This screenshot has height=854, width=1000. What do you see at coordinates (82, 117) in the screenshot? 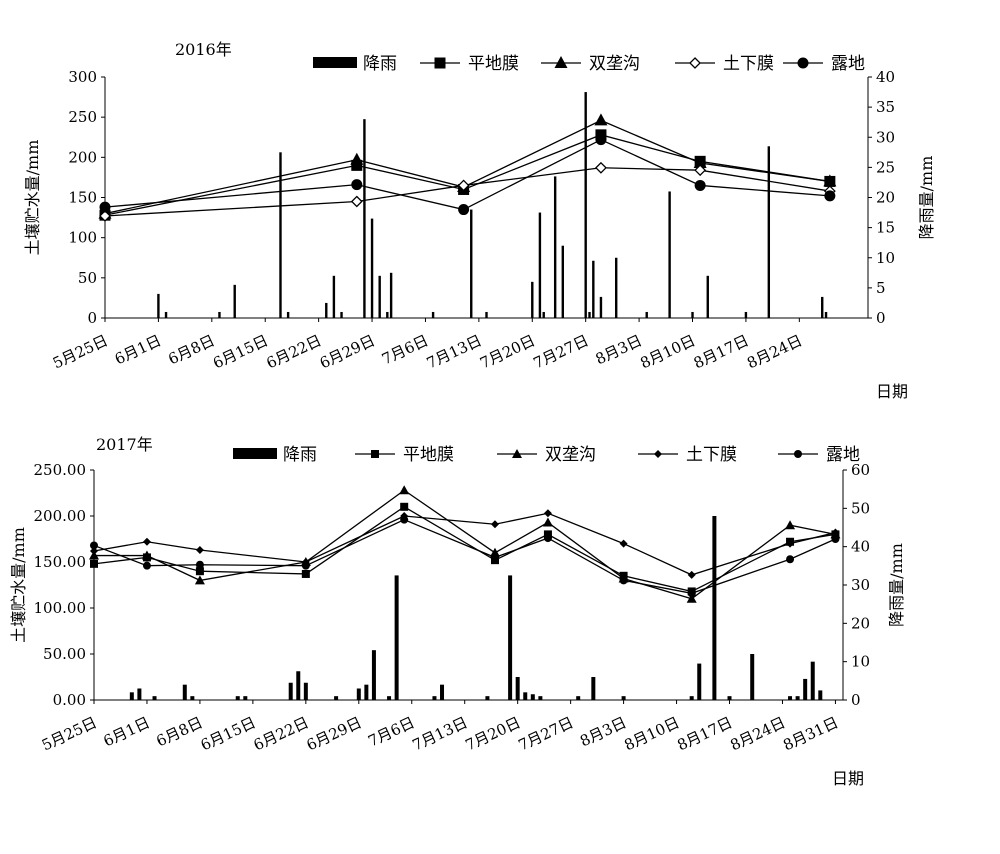
I see `left-tick-label: 250` at bounding box center [82, 117].